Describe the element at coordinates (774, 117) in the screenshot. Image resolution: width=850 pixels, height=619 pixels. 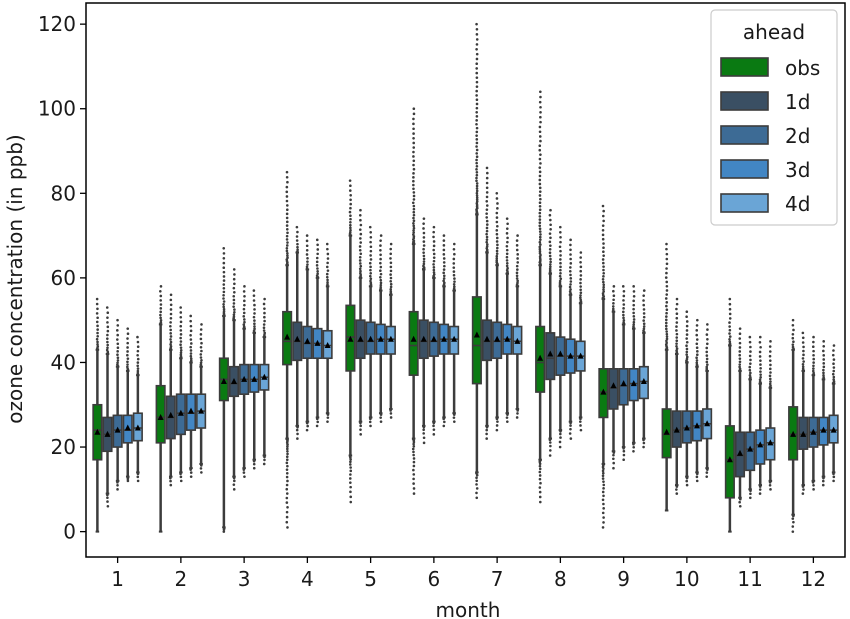
I see `legend: ahead obs 1d 2d 3d 4d` at that location.